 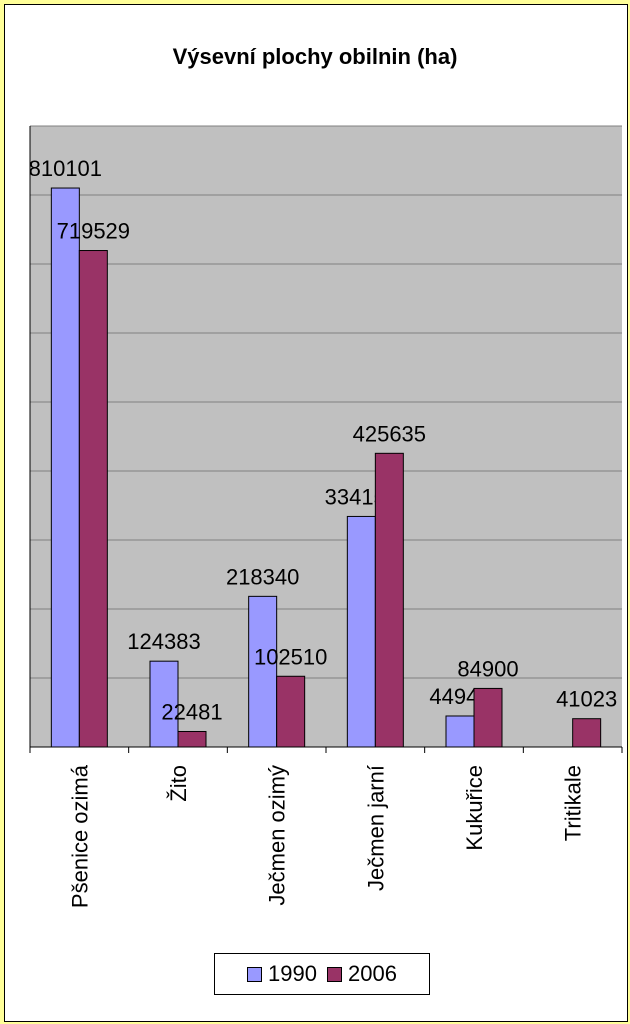 I want to click on data-label-2006: 22481, so click(x=191, y=711).